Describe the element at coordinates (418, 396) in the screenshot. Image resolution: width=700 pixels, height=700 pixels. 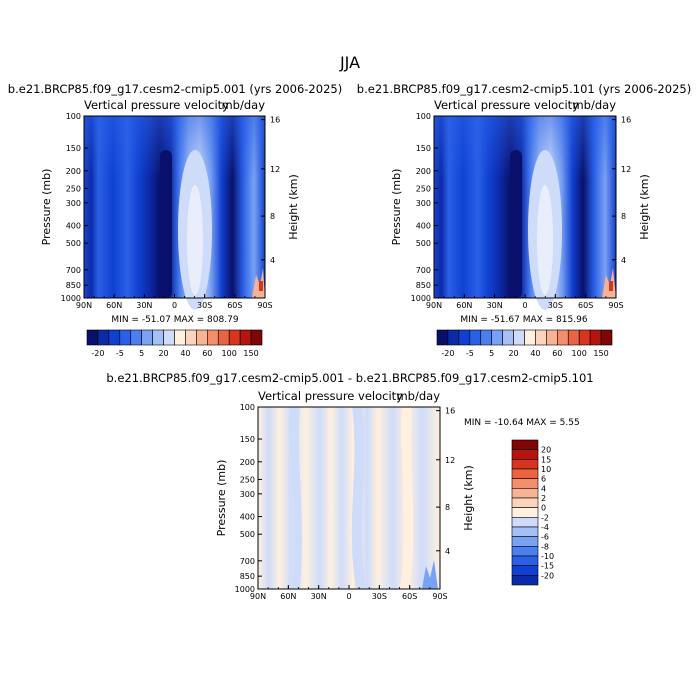
I see `panel-3-subtitle-right: mb/day` at that location.